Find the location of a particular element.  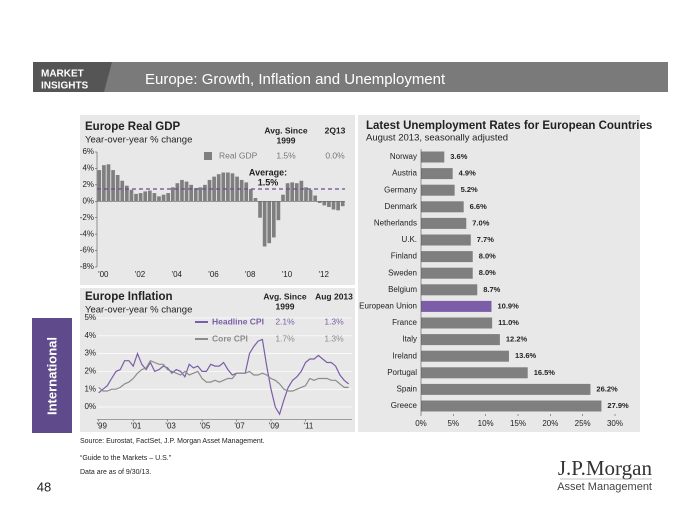

category-label: Netherlands is located at coordinates (395, 223).